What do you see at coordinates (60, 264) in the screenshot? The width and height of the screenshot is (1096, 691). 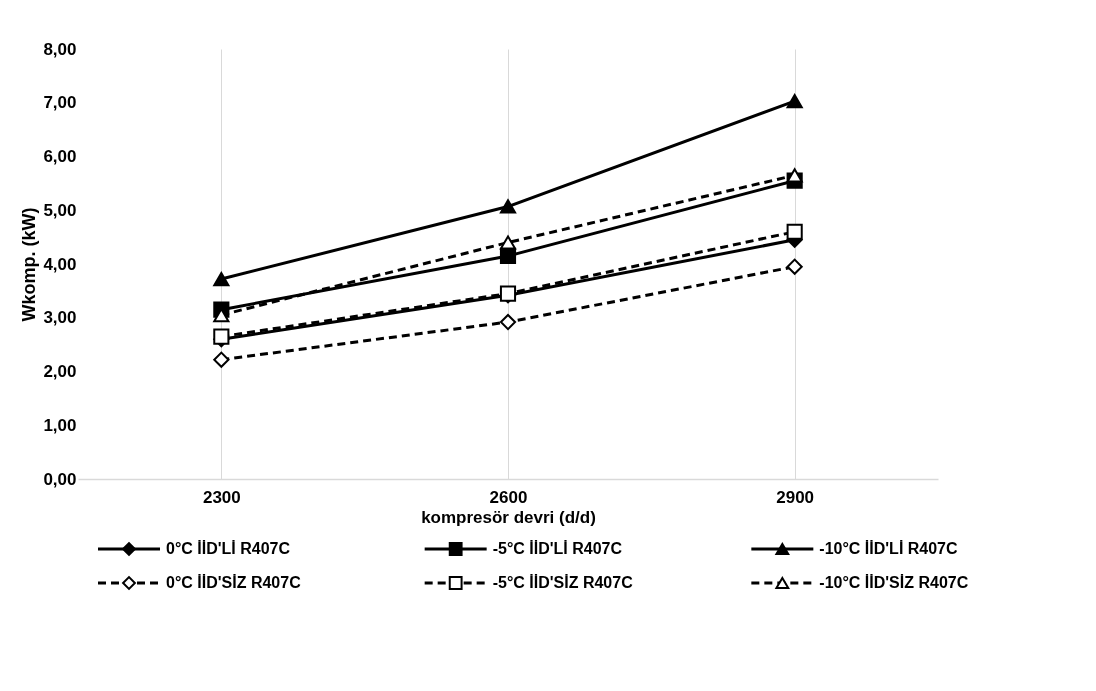 I see `y-tick-label: 4,00` at bounding box center [60, 264].